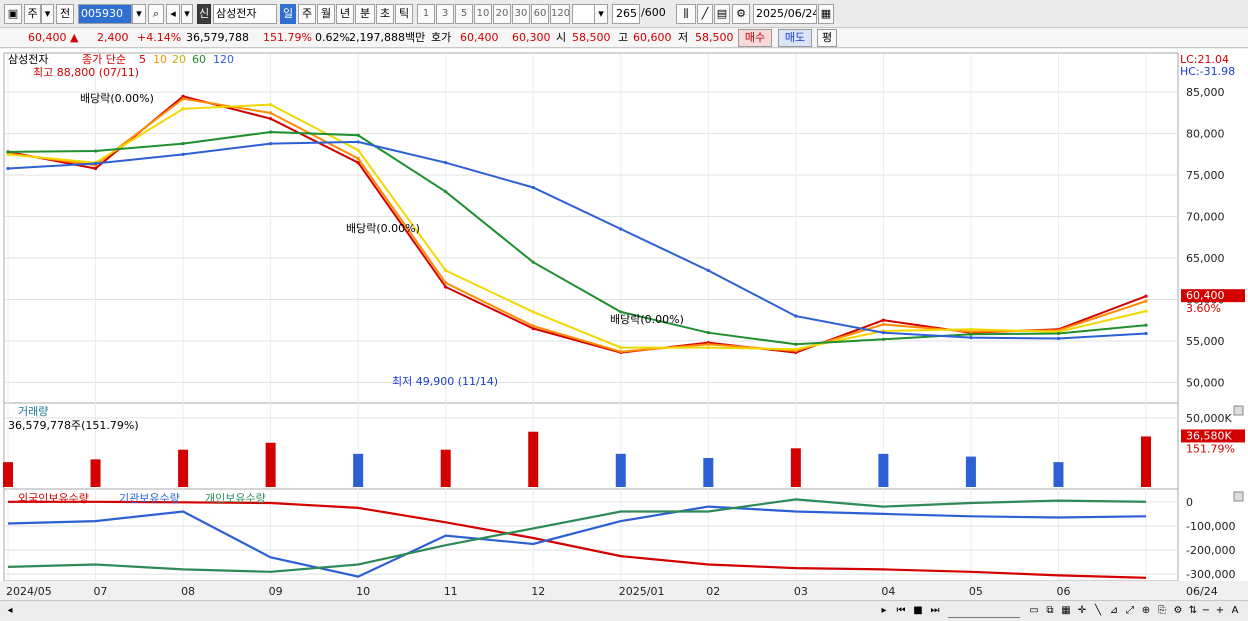 The height and width of the screenshot is (621, 1248). What do you see at coordinates (1238, 410) in the screenshot?
I see `volume-panel-close-icon` at bounding box center [1238, 410].